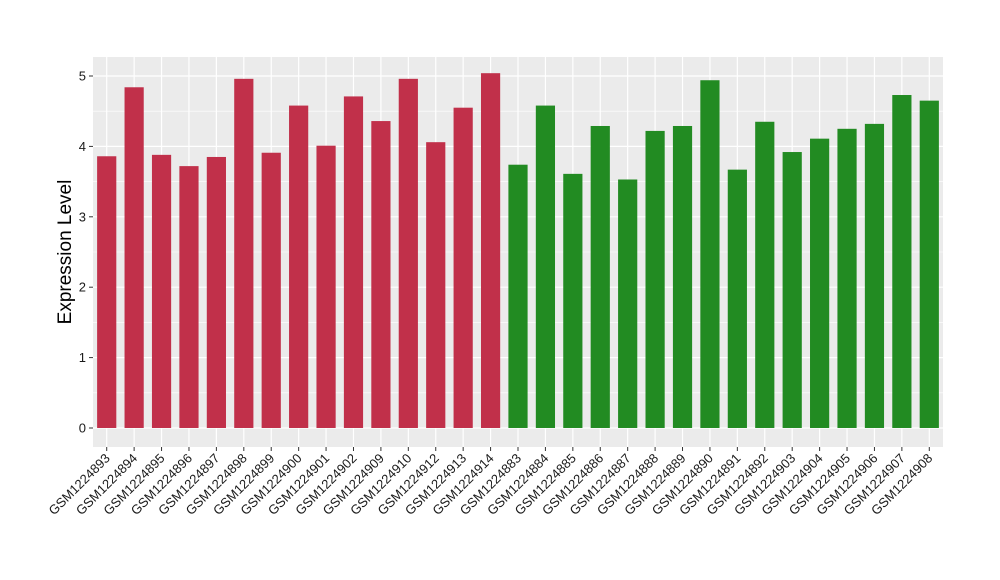 The height and width of the screenshot is (580, 1000). What do you see at coordinates (463, 267) in the screenshot?
I see `bar-GSM1224913` at bounding box center [463, 267].